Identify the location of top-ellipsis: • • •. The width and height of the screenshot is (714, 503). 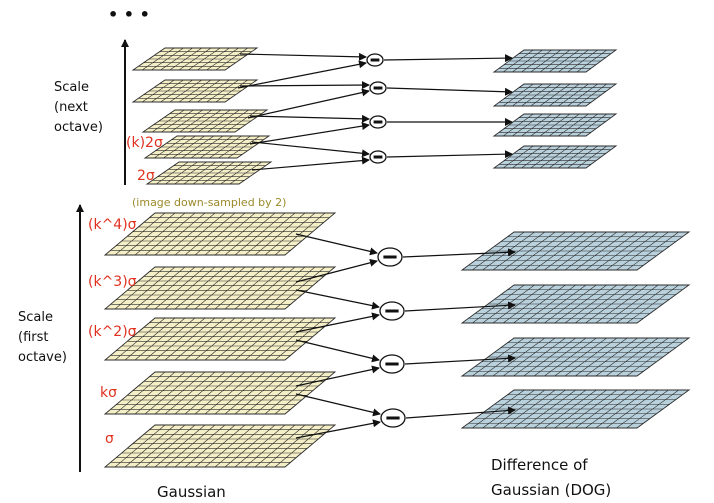
(129, 14).